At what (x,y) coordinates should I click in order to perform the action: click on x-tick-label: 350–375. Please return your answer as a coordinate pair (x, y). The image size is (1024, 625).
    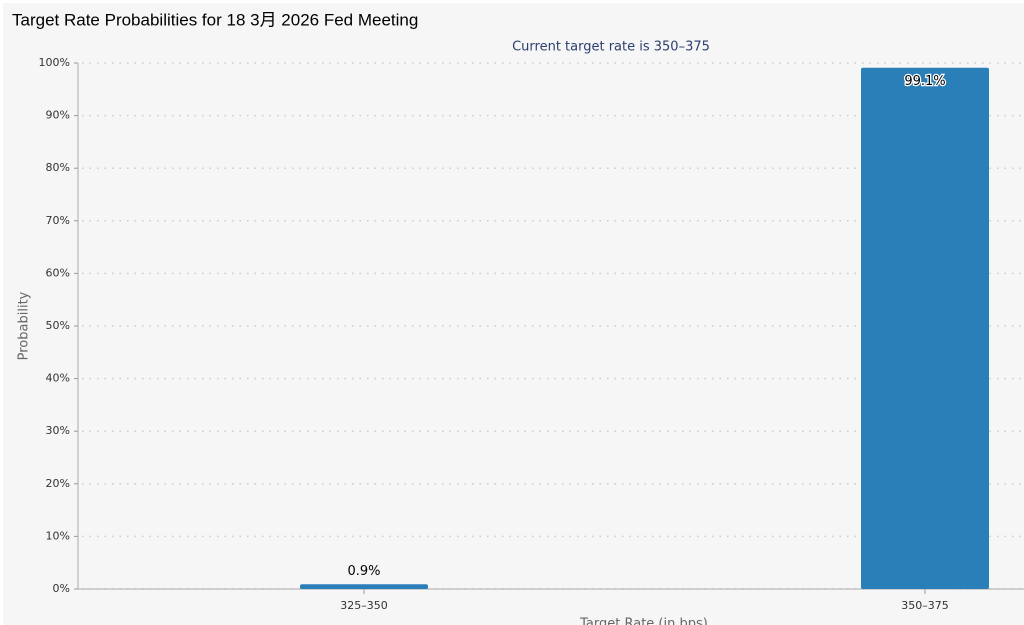
    Looking at the image, I should click on (925, 605).